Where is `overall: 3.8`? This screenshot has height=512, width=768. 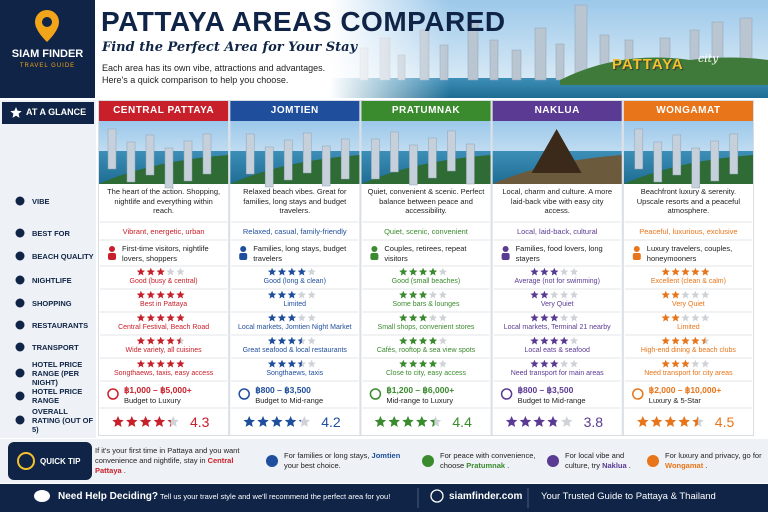
overall: 3.8 is located at coordinates (593, 422).